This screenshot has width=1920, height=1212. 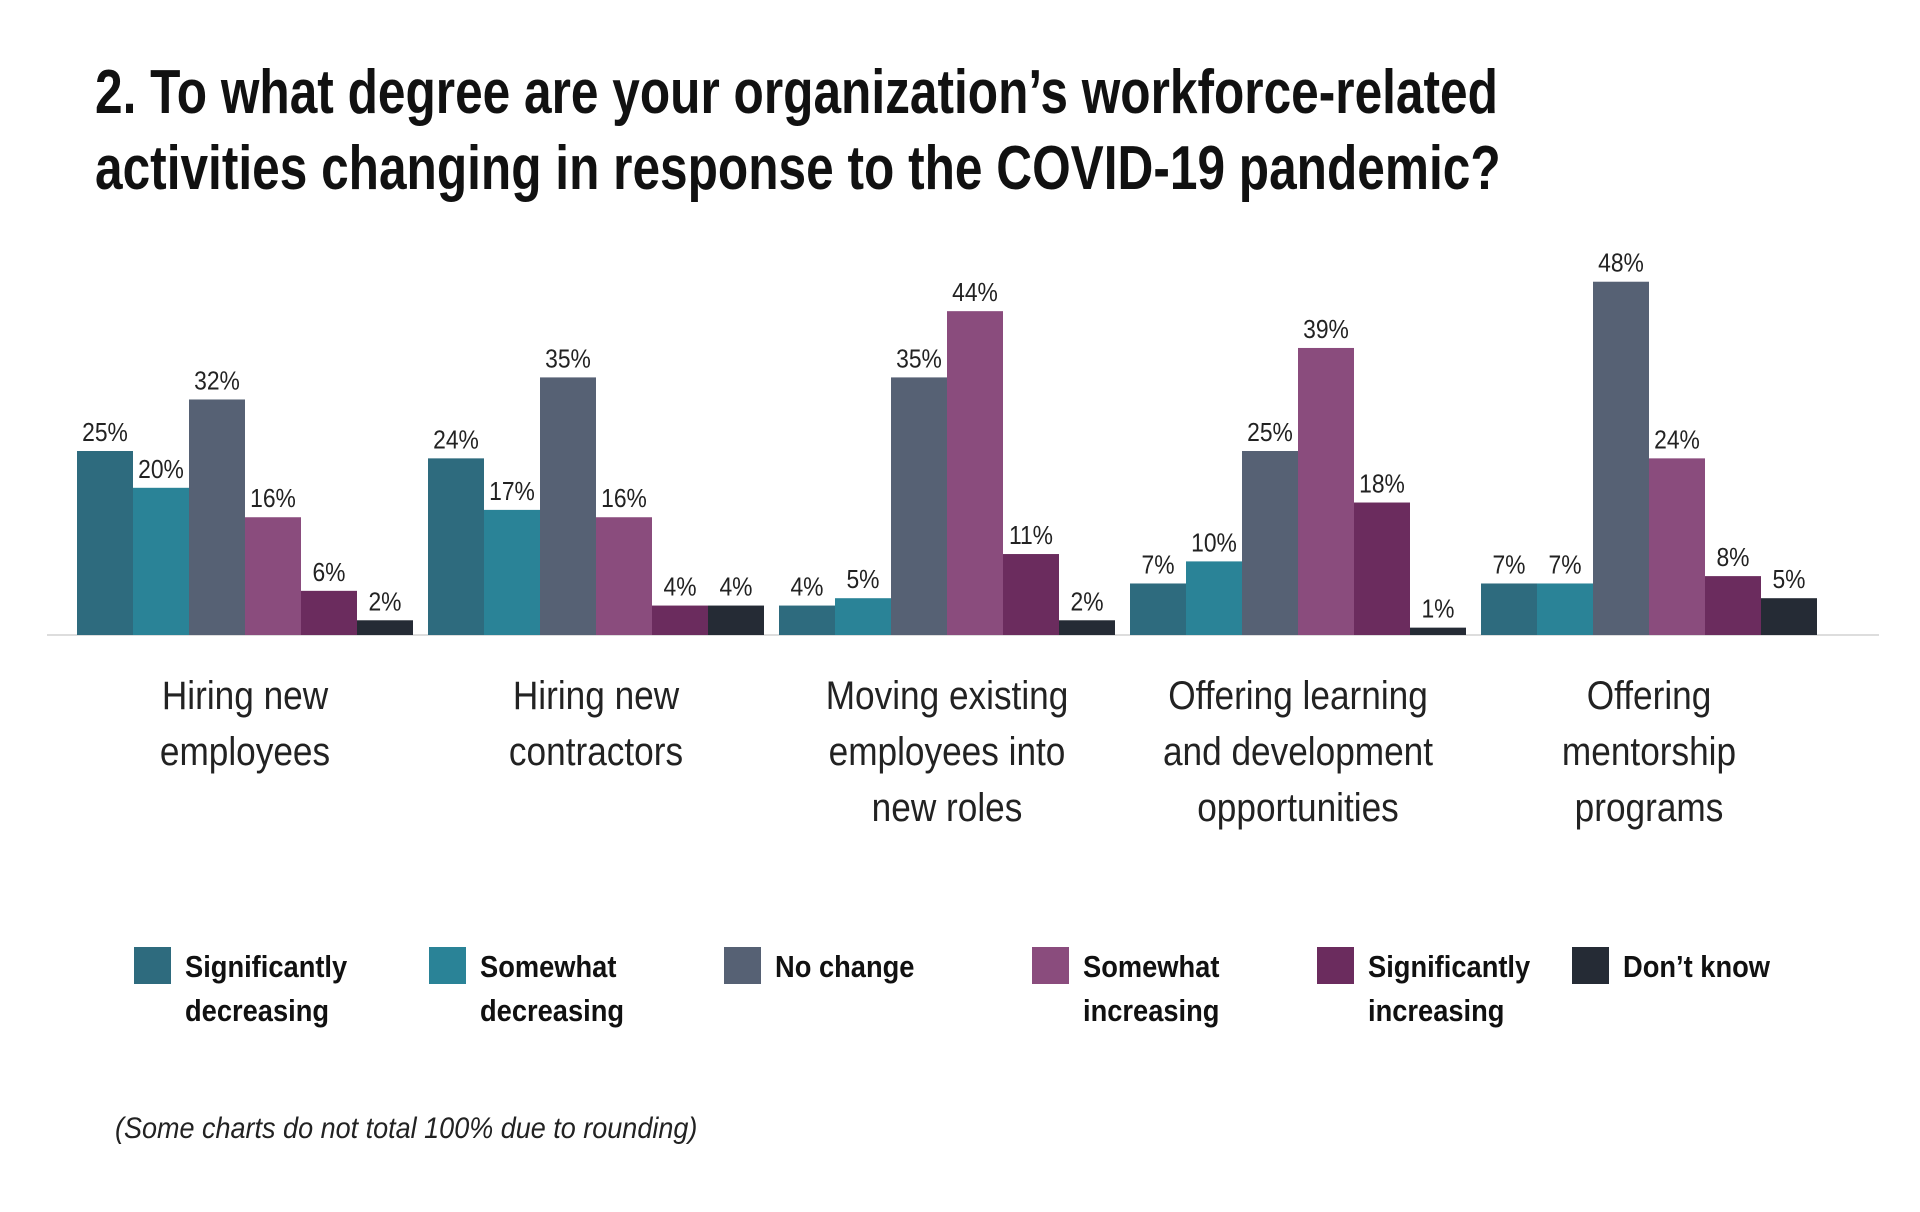 What do you see at coordinates (1151, 988) in the screenshot?
I see `legend-label: Somewhat increasing` at bounding box center [1151, 988].